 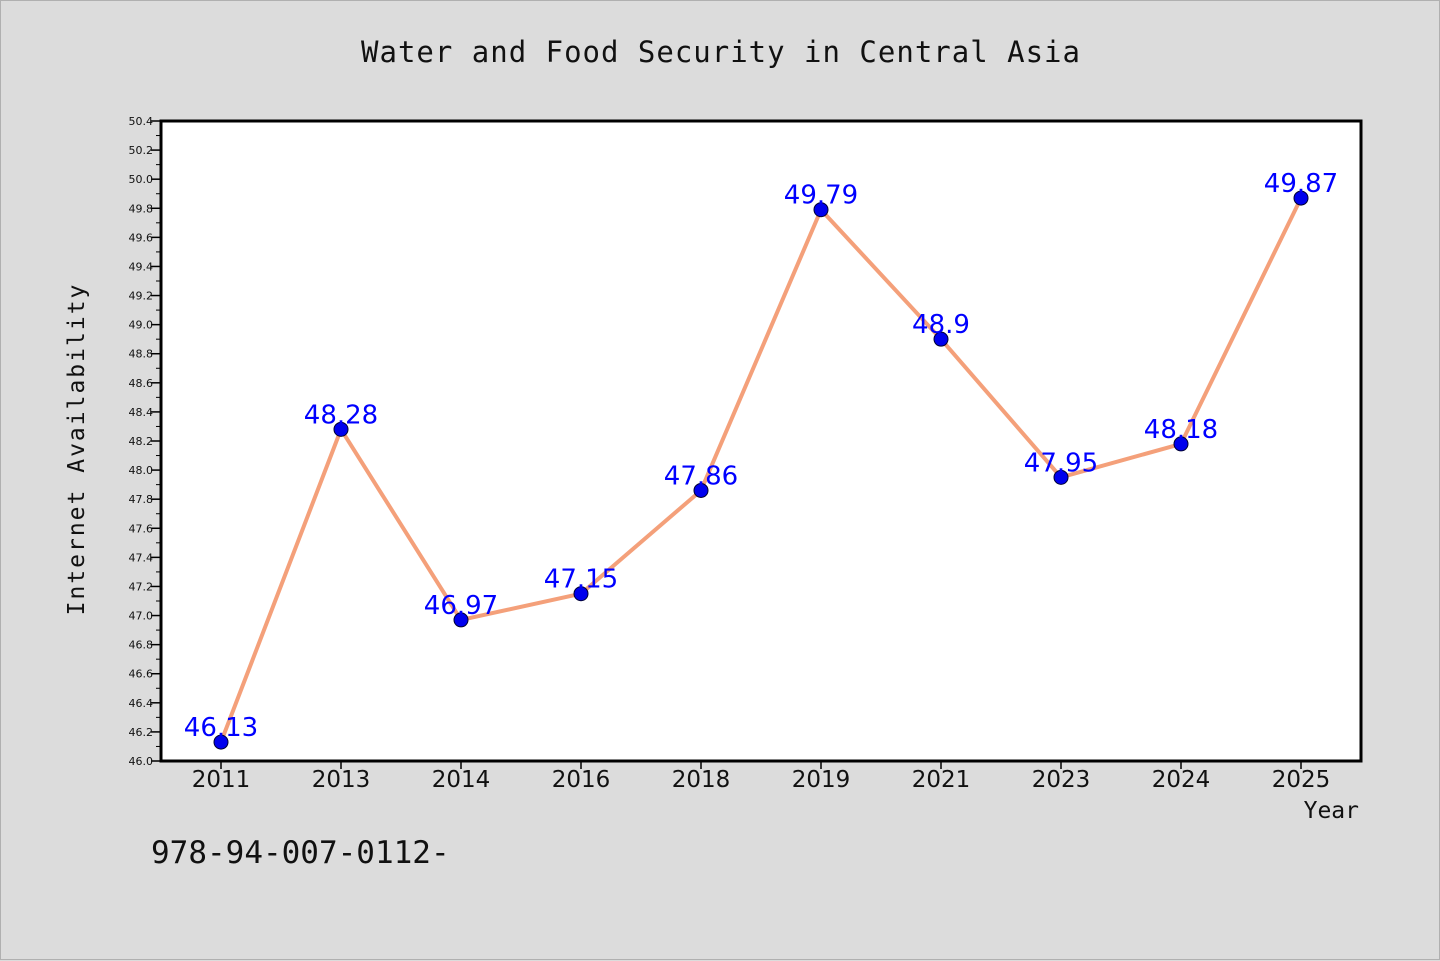 I want to click on y-tick-label: 49.6, so click(x=141, y=237).